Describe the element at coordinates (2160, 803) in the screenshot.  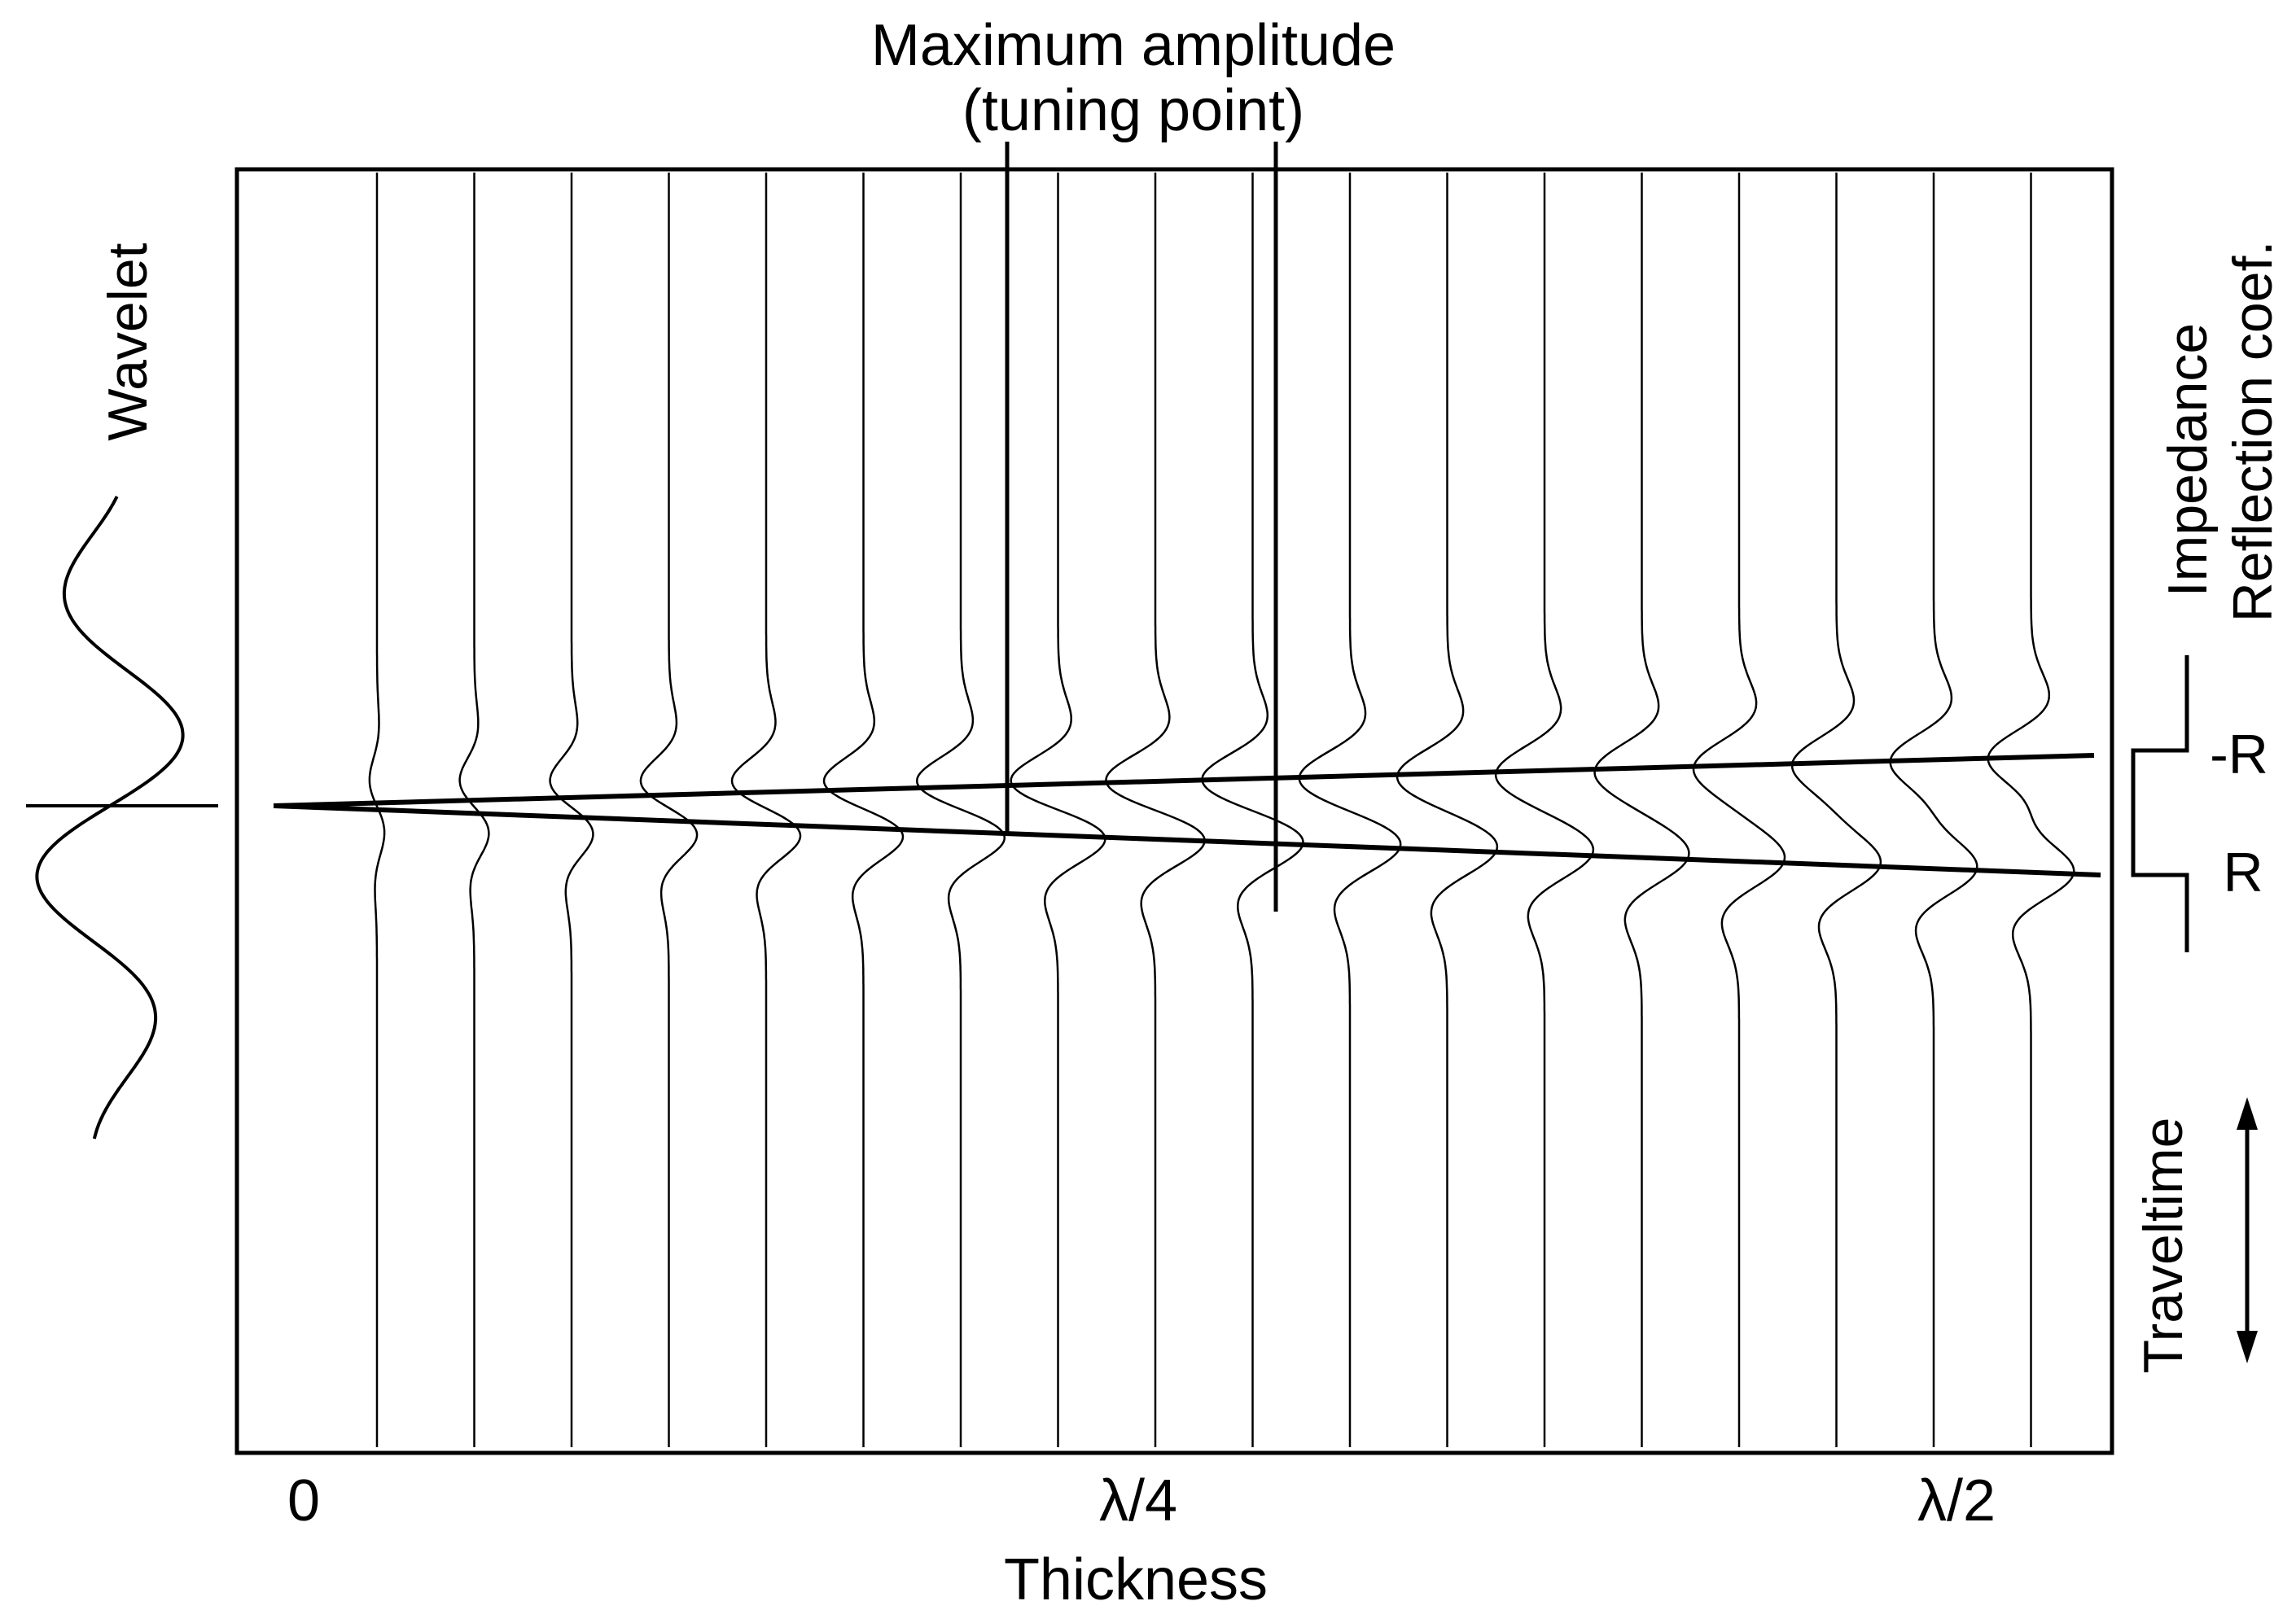
I see `impedance-step` at that location.